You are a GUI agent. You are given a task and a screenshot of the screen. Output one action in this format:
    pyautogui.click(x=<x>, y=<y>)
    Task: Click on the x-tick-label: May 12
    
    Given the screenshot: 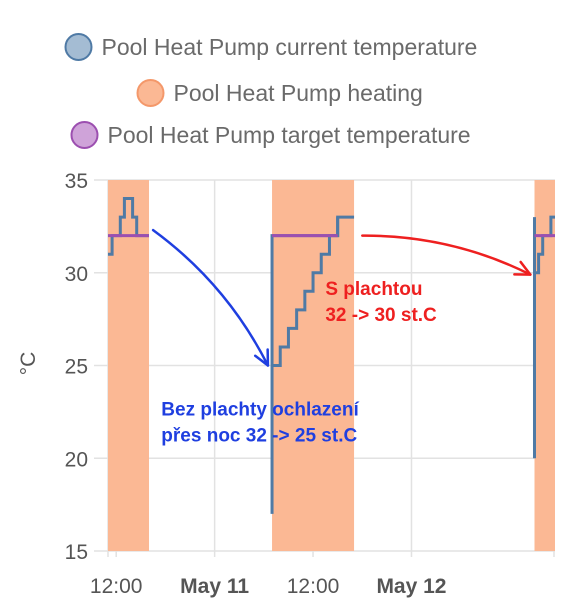 What is the action you would take?
    pyautogui.click(x=411, y=586)
    